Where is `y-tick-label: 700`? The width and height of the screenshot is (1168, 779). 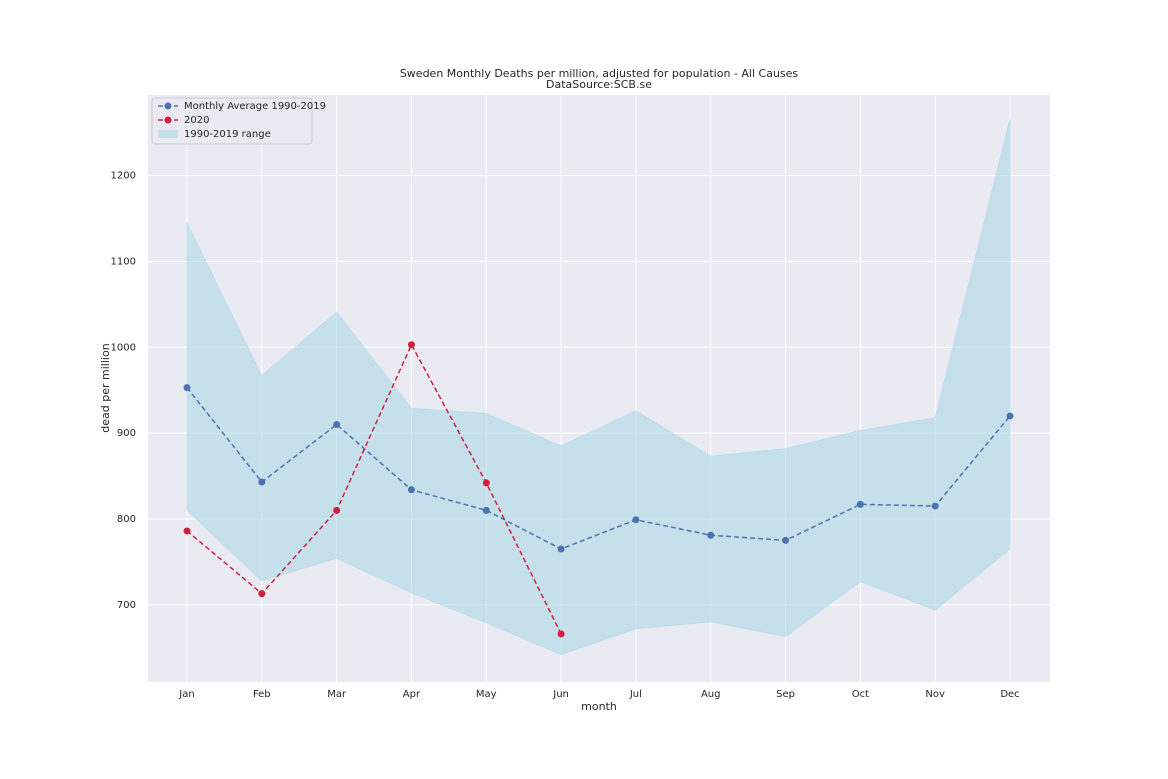 y-tick-label: 700 is located at coordinates (126, 605).